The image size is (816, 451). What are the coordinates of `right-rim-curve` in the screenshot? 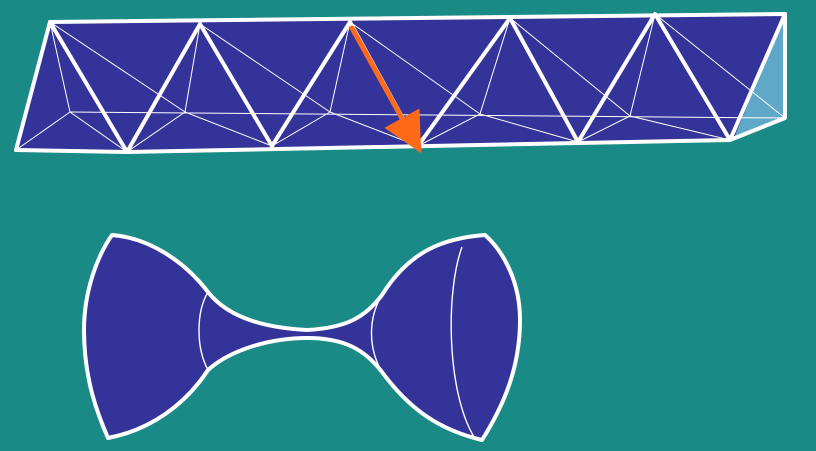 It's located at (462, 342).